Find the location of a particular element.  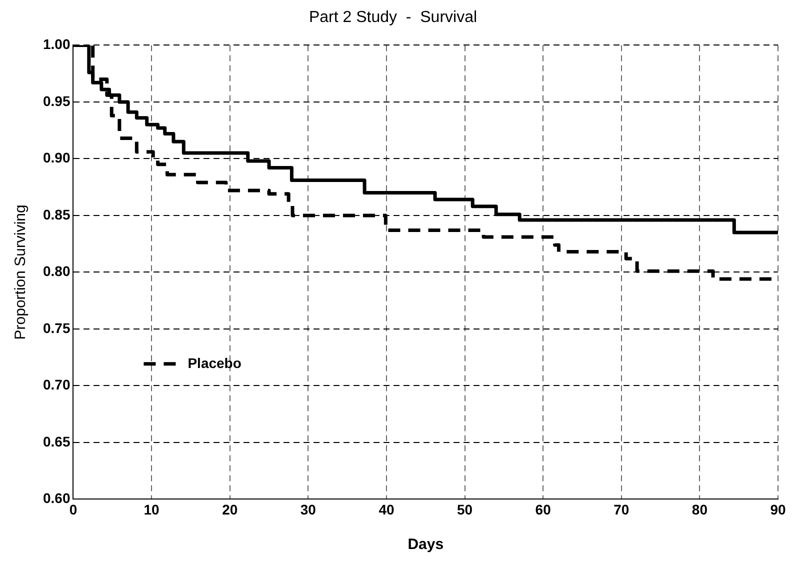

x-tick-label: 20 is located at coordinates (230, 509).